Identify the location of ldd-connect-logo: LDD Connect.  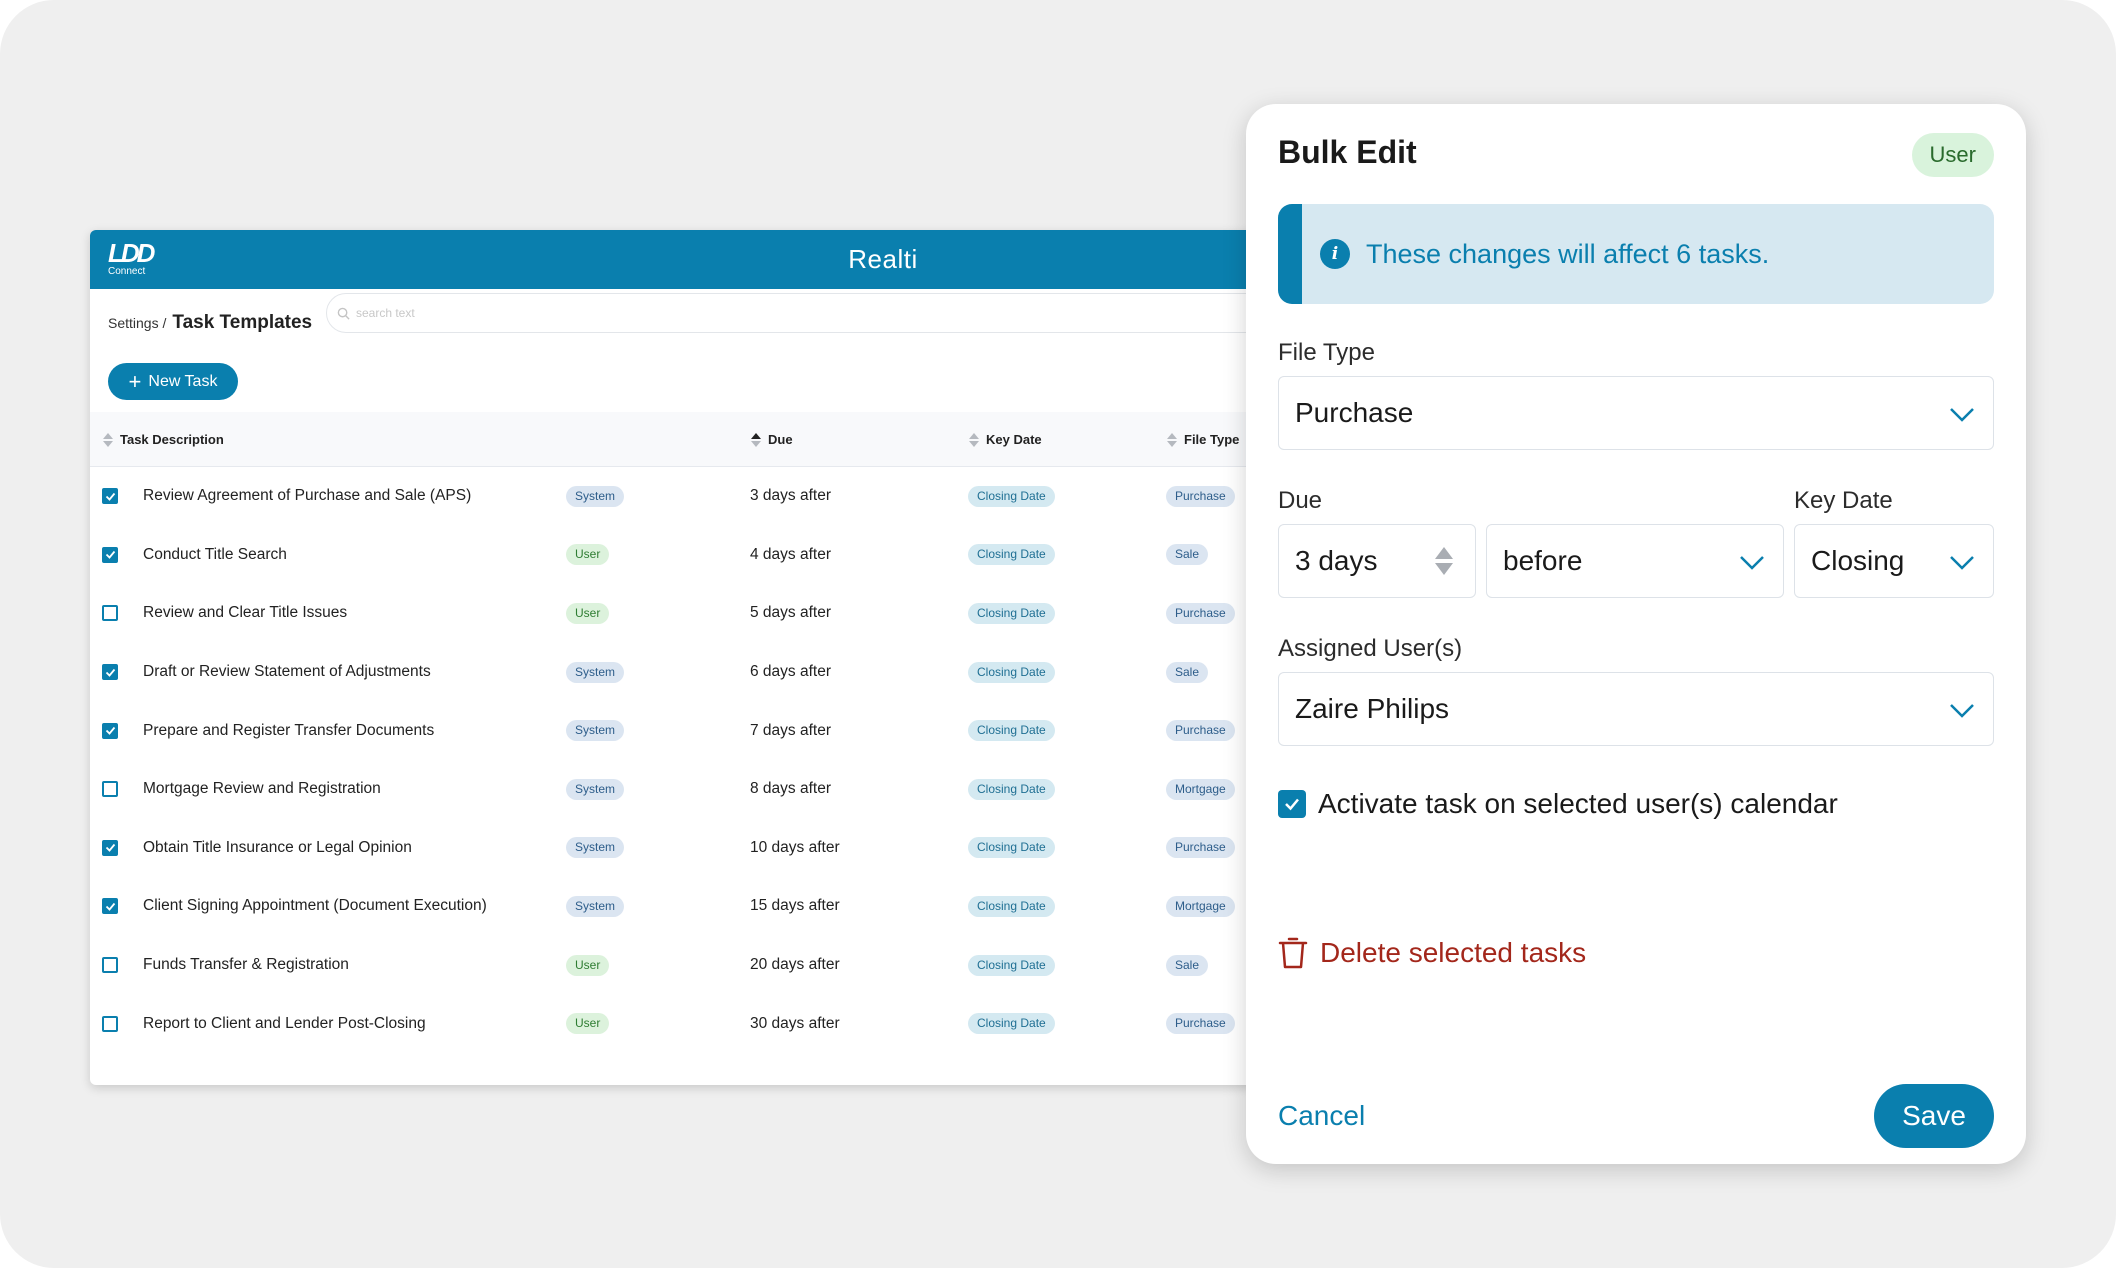
(138, 260).